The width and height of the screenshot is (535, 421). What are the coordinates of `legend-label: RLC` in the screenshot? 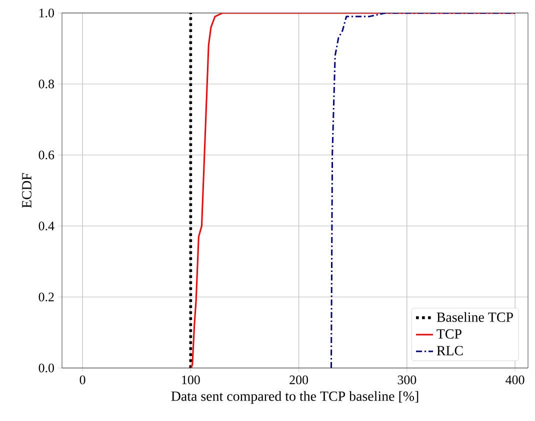 It's located at (449, 351).